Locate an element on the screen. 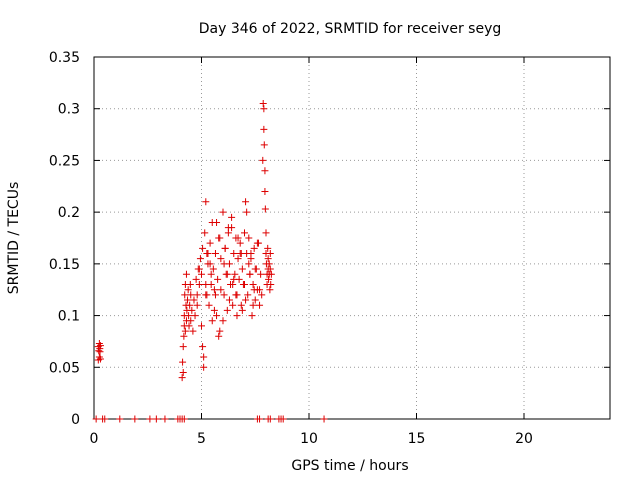 This screenshot has width=640, height=480. y-axis-label: SRMTID / TECUs is located at coordinates (14, 238).